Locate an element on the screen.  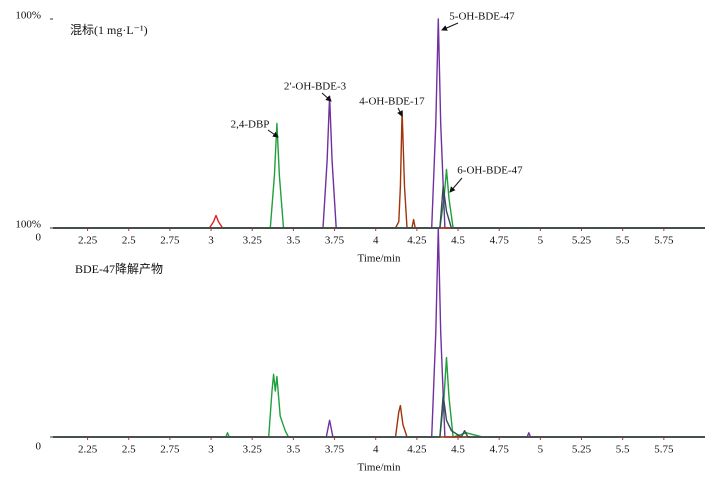
peak-annotation: 5-OH-BDE-47 is located at coordinates (482, 17).